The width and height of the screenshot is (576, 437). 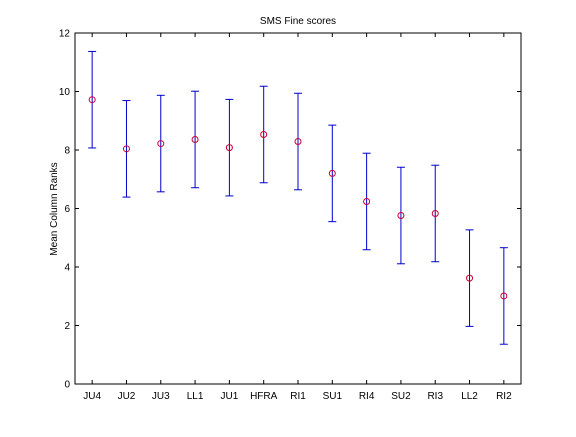 I want to click on x-tick-label: RI4, so click(x=367, y=396).